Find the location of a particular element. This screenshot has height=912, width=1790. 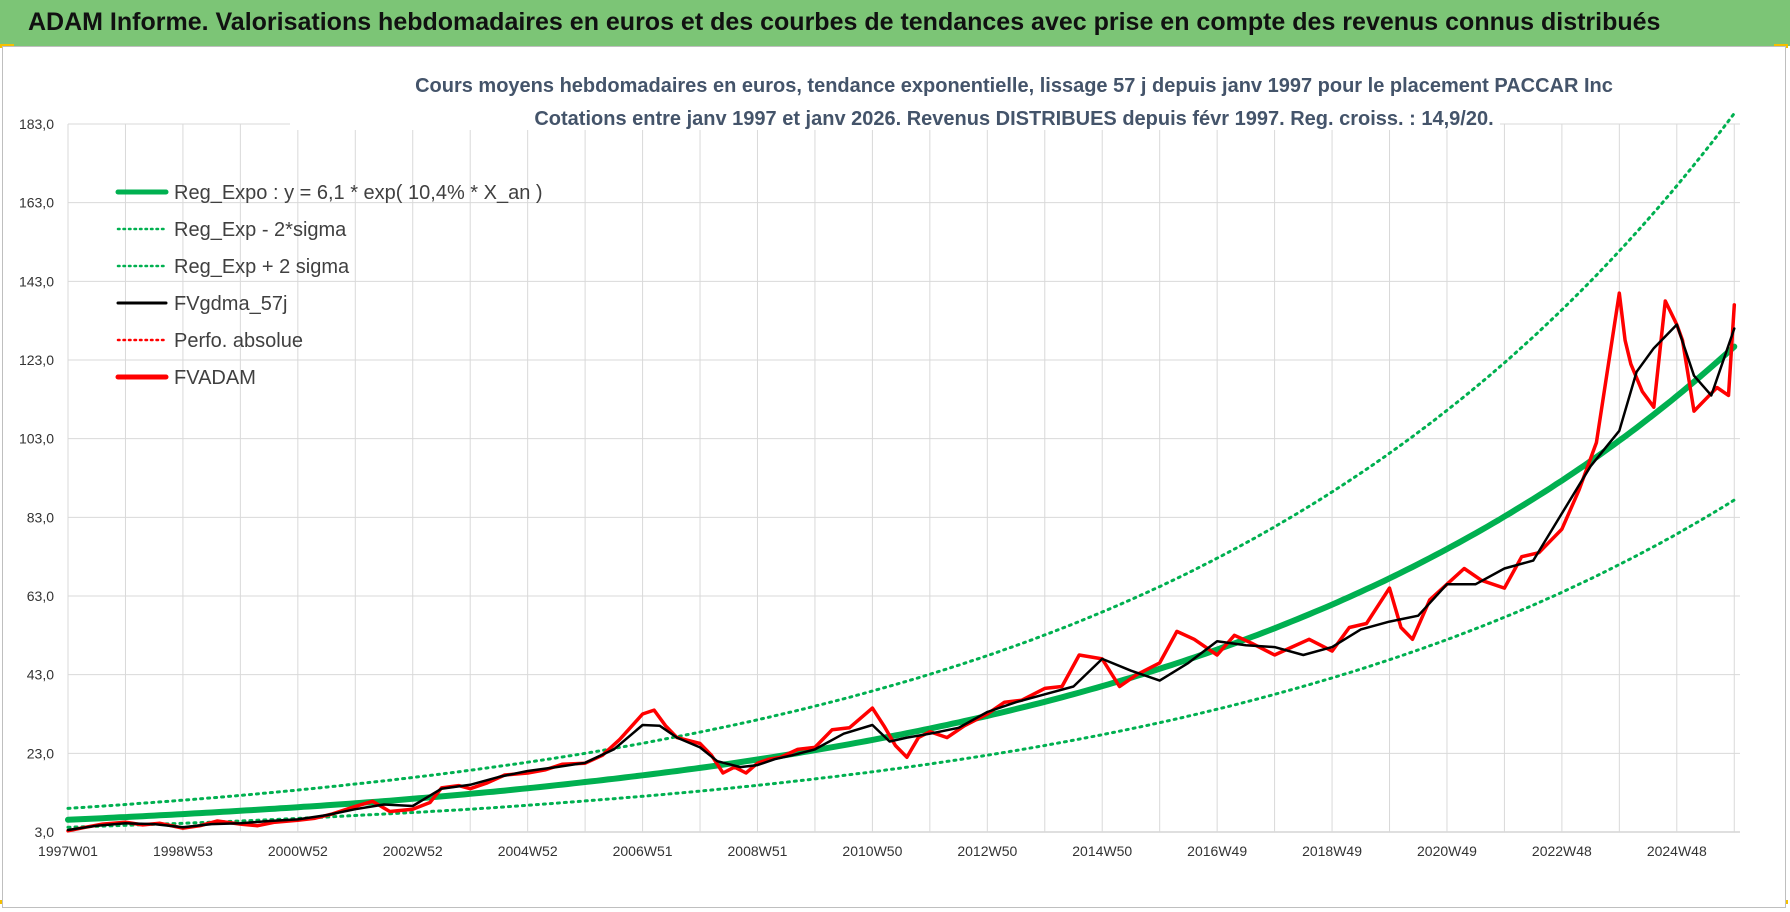

x-tick-label: 1997W01 is located at coordinates (68, 851).